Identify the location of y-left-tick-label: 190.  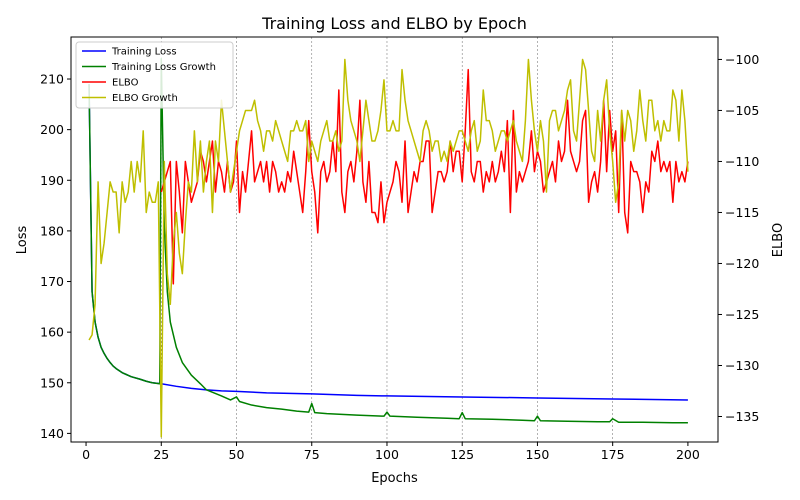
(52, 180).